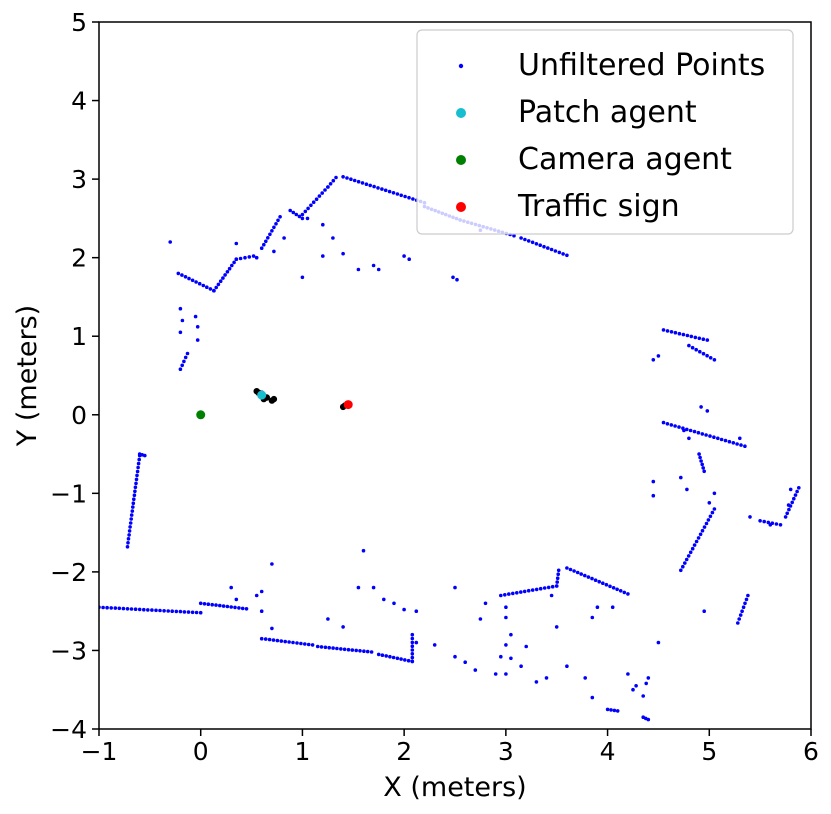 This screenshot has width=831, height=814. What do you see at coordinates (450, 747) in the screenshot?
I see `x-axis: −1 0 1 2 3 4 5 6` at bounding box center [450, 747].